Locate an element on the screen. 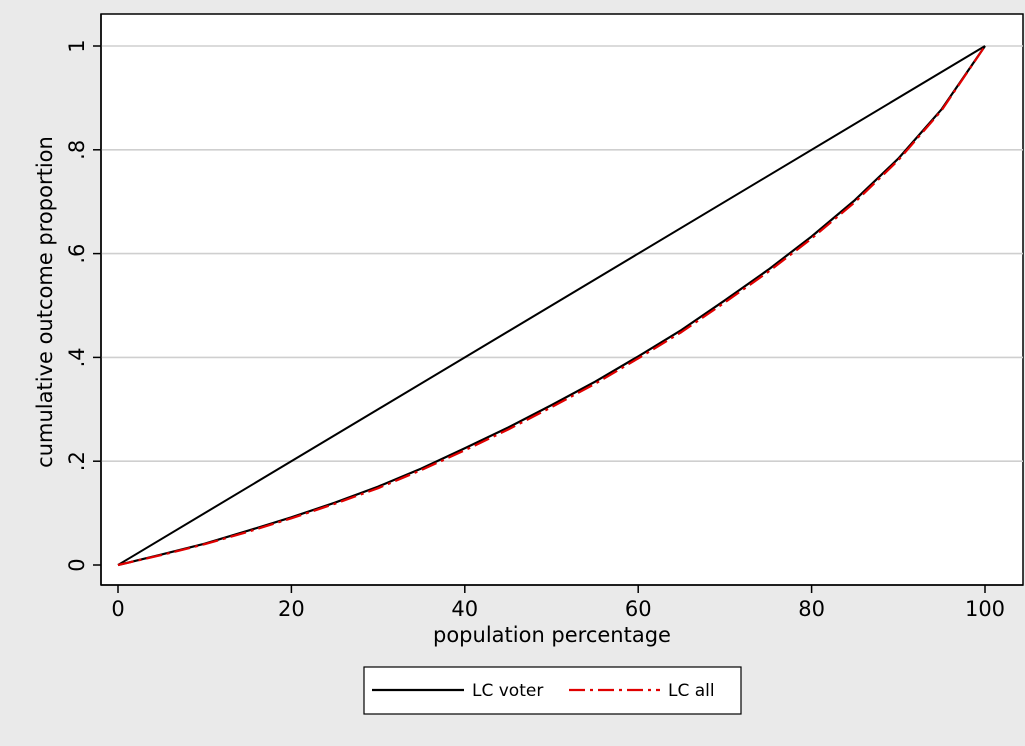 The width and height of the screenshot is (1025, 746). x-axis-title: population percentage is located at coordinates (552, 635).